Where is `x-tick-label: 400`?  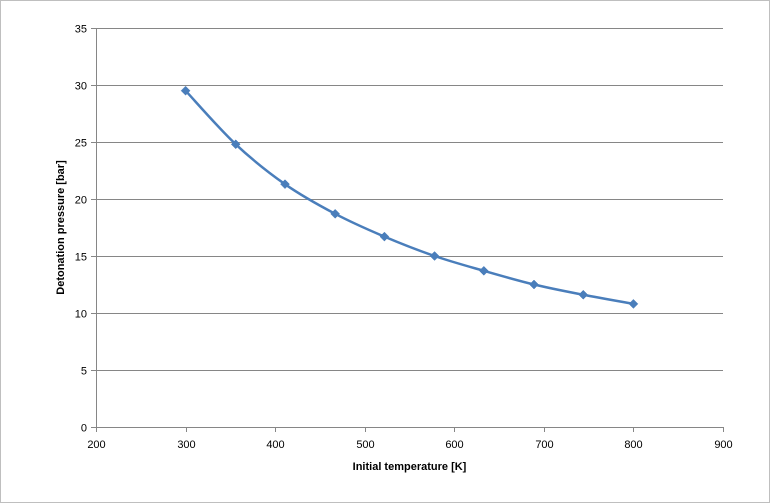 x-tick-label: 400 is located at coordinates (275, 445).